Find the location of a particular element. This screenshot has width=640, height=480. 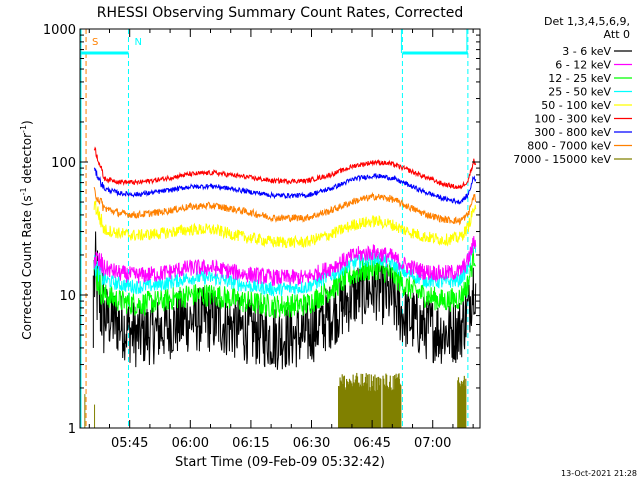

y-tick-label: 1 is located at coordinates (72, 429).